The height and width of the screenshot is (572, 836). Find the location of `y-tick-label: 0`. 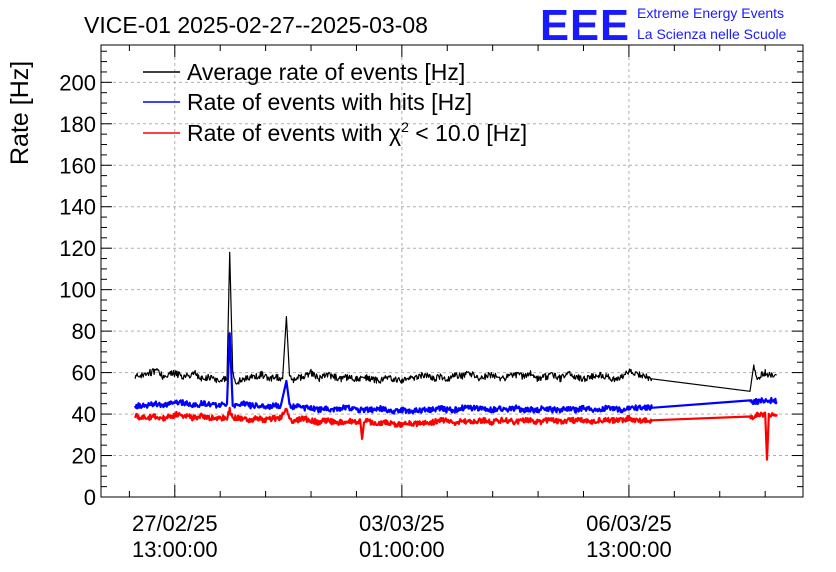

y-tick-label: 0 is located at coordinates (90, 497).